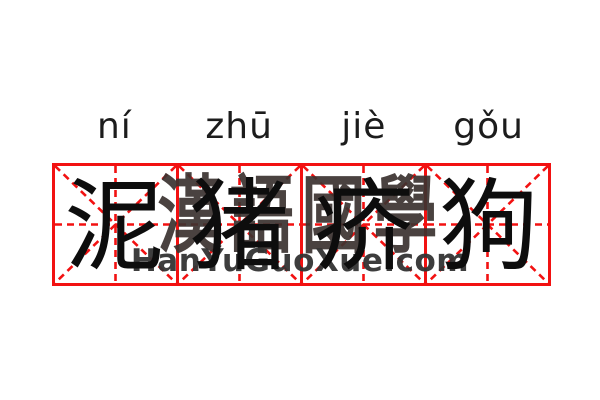 This screenshot has width=600, height=400. I want to click on pinyin-syllable-1: ní, so click(114, 126).